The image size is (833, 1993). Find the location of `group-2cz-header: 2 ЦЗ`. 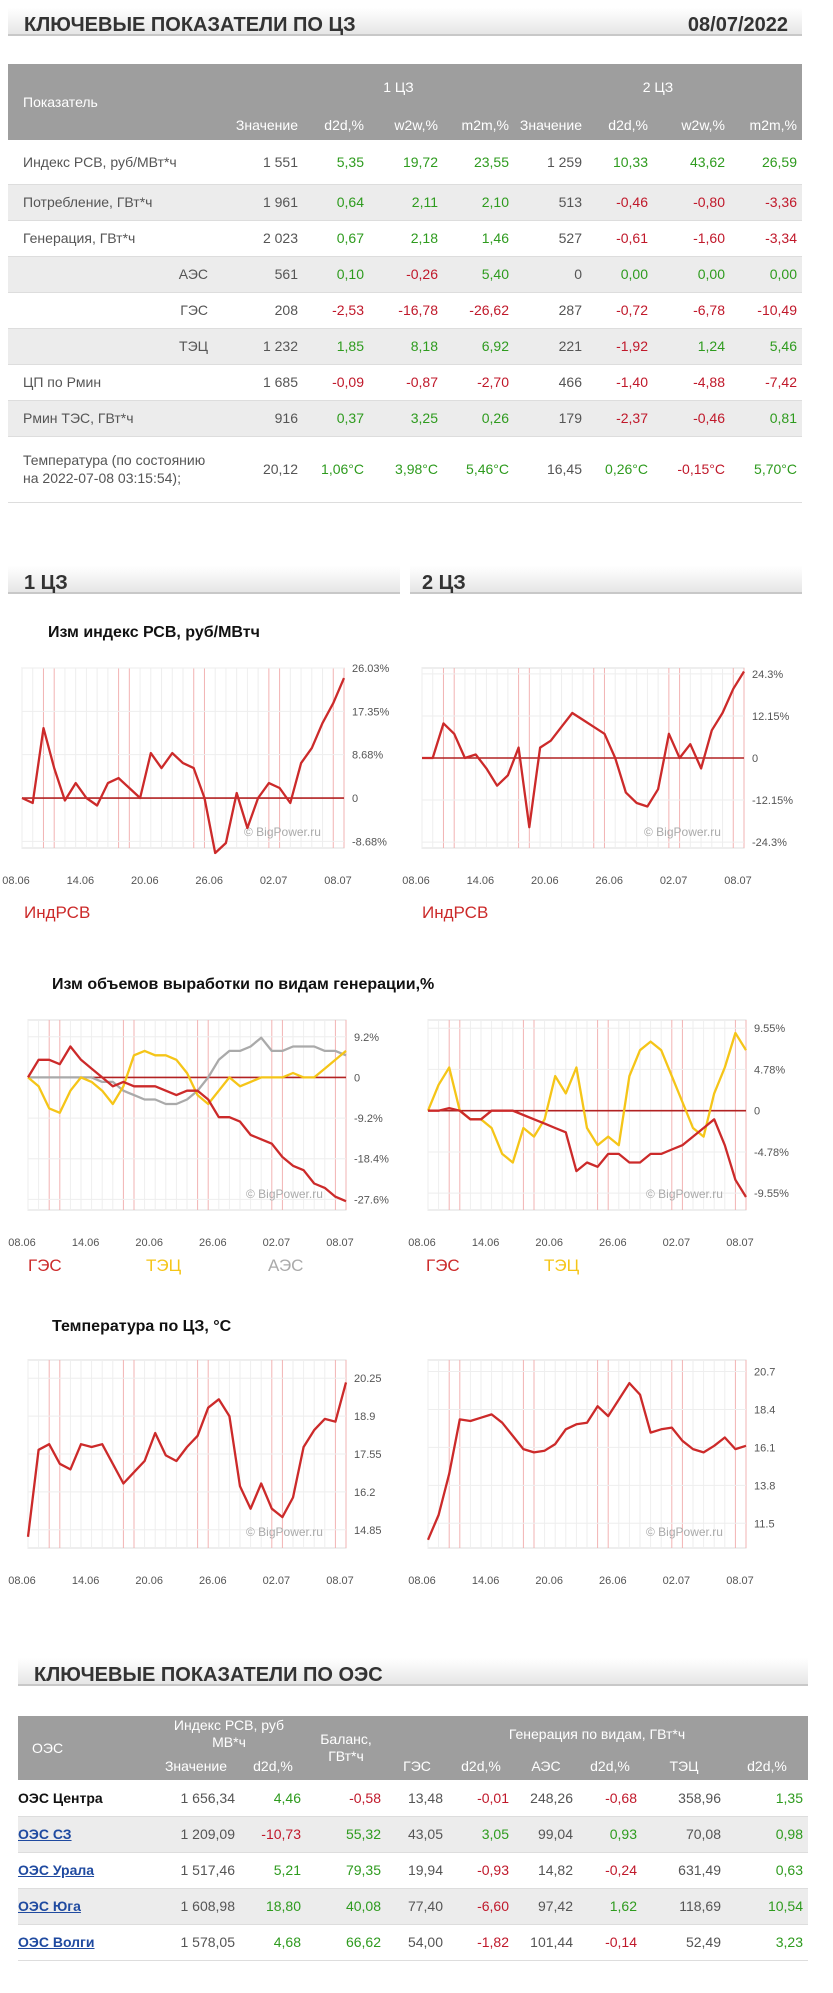

group-2cz-header: 2 ЦЗ is located at coordinates (658, 87).